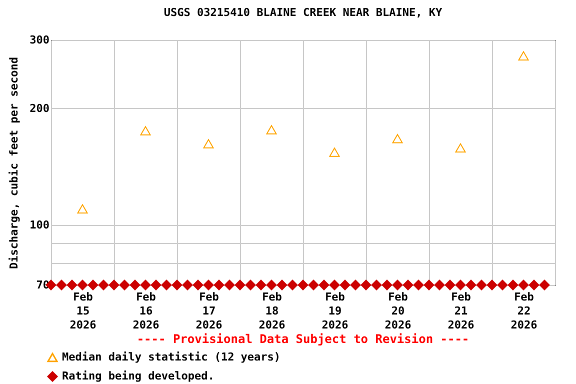  What do you see at coordinates (40, 225) in the screenshot?
I see `y-tick-label: 100` at bounding box center [40, 225].